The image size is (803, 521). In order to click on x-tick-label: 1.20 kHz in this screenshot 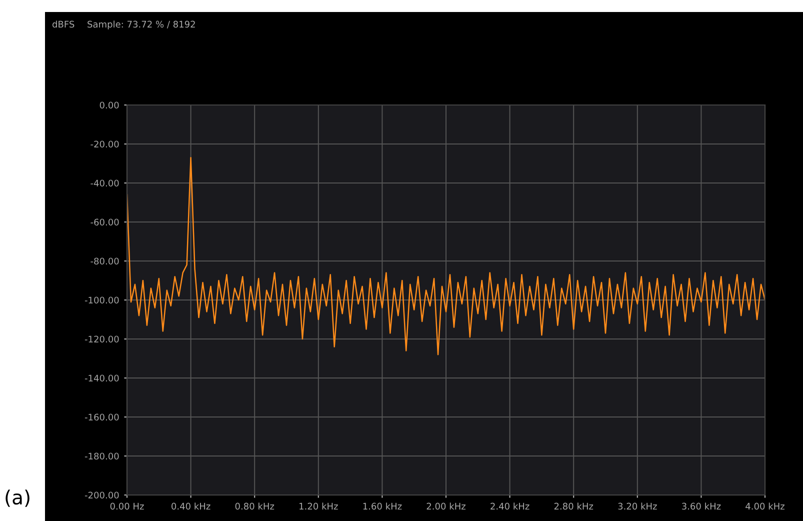, I will do `click(319, 506)`.